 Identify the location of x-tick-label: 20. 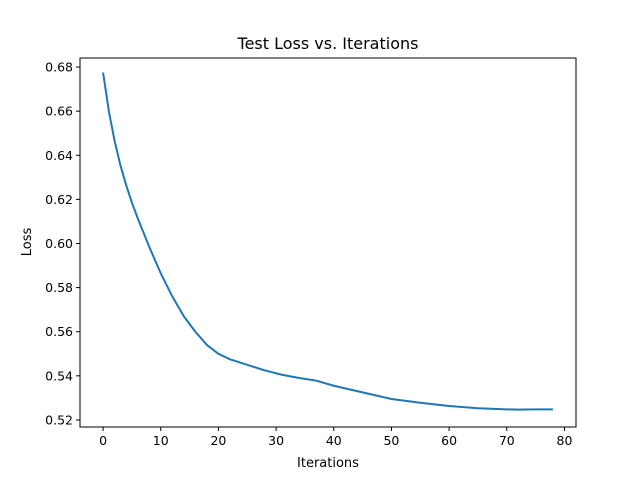
(218, 440).